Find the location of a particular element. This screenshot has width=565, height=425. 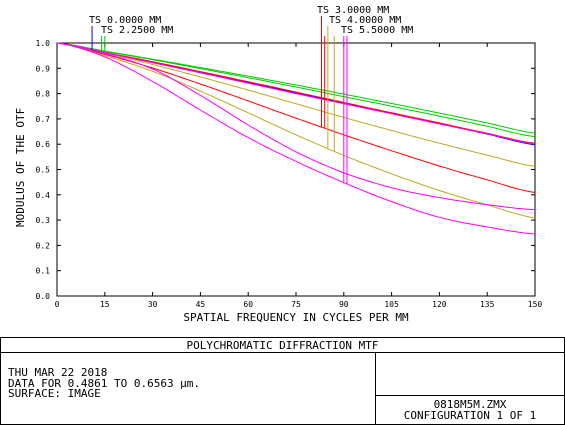

legend-label: TS 5.5000 MM is located at coordinates (377, 30).